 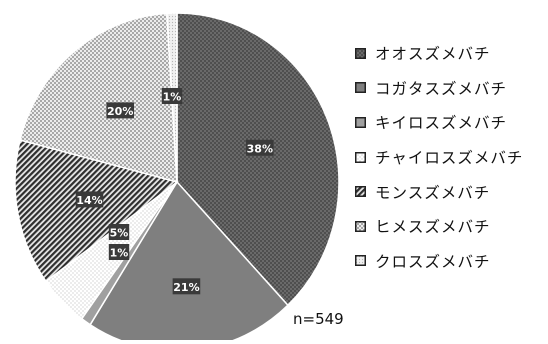 I want to click on data-label-1: 38%, so click(x=260, y=147).